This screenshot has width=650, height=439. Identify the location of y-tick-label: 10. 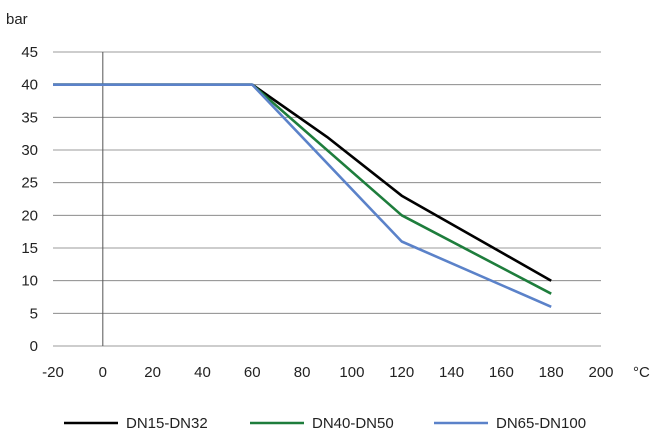
(29, 281).